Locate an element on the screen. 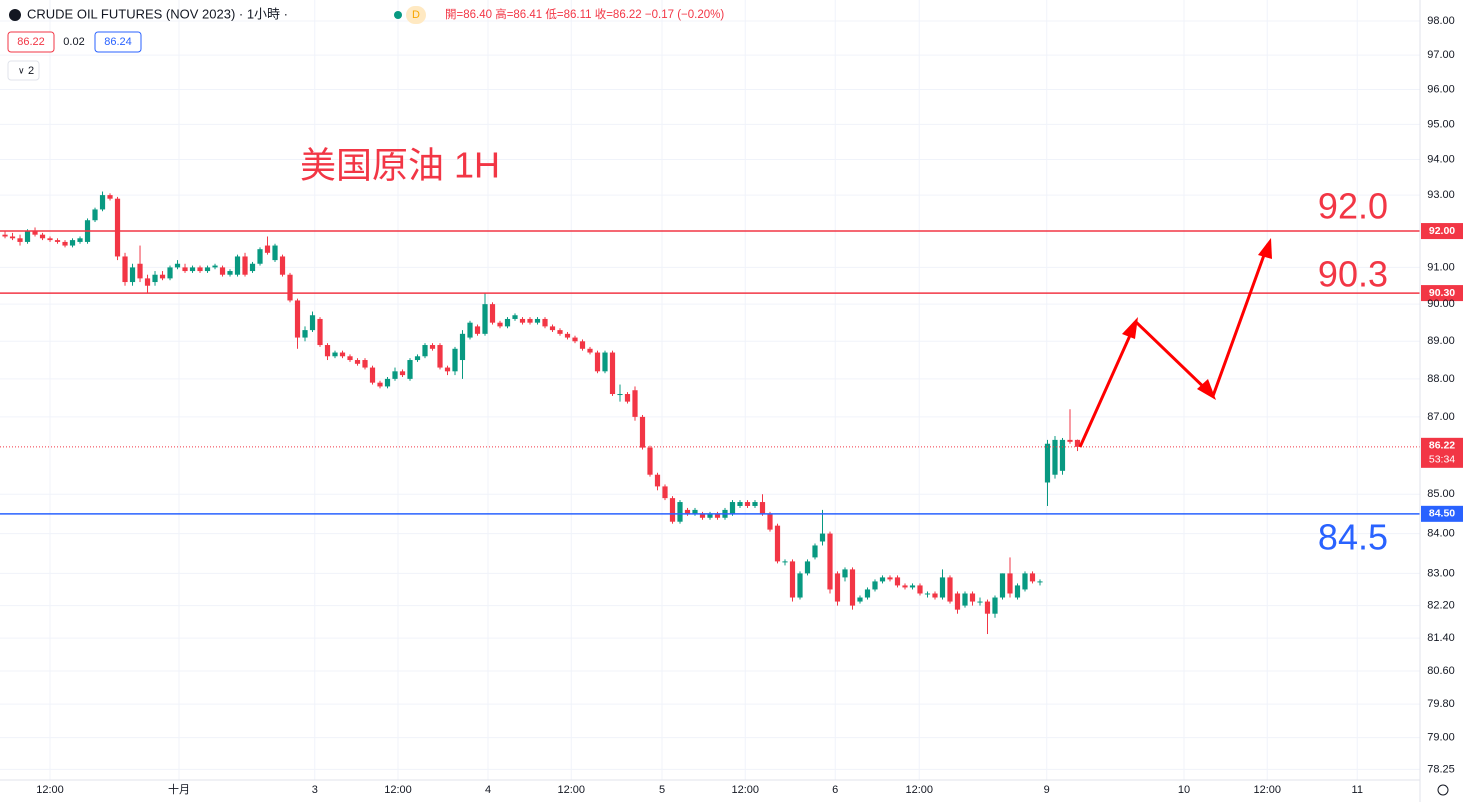 The width and height of the screenshot is (1465, 802). bid: 86.22 is located at coordinates (31, 42).